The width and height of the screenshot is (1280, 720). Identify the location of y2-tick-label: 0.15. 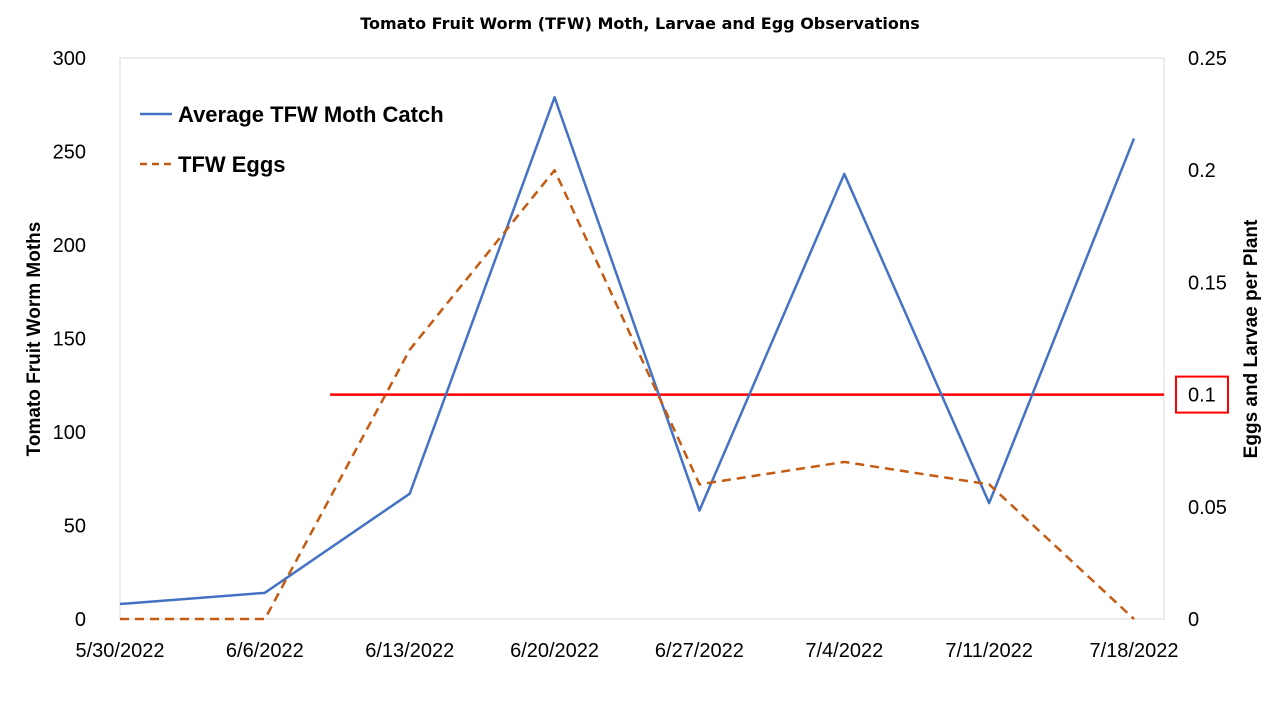
(1207, 283).